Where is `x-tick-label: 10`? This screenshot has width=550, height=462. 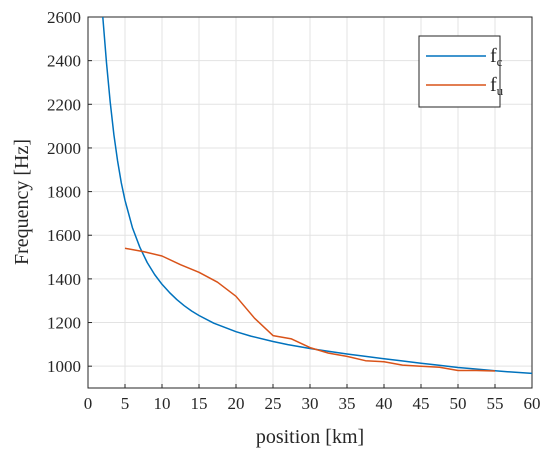 x-tick-label: 10 is located at coordinates (162, 403).